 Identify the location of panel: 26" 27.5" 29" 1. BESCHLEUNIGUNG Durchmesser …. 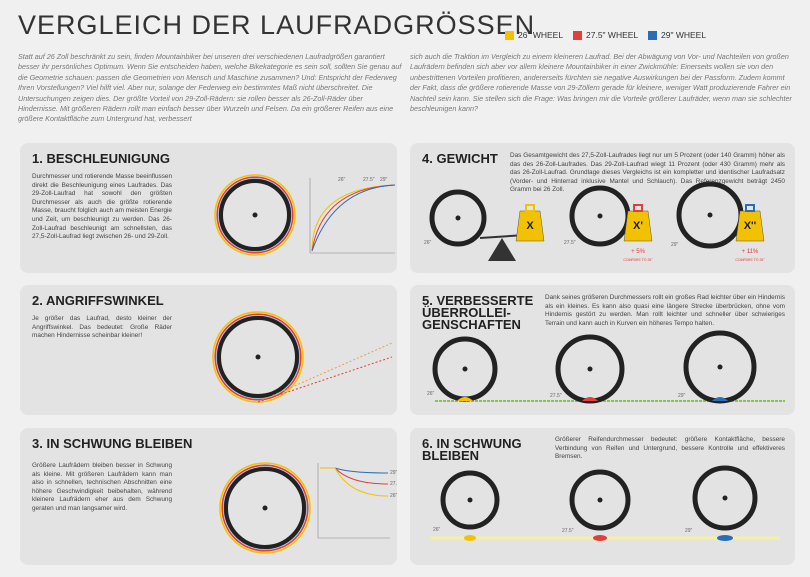
(208, 208).